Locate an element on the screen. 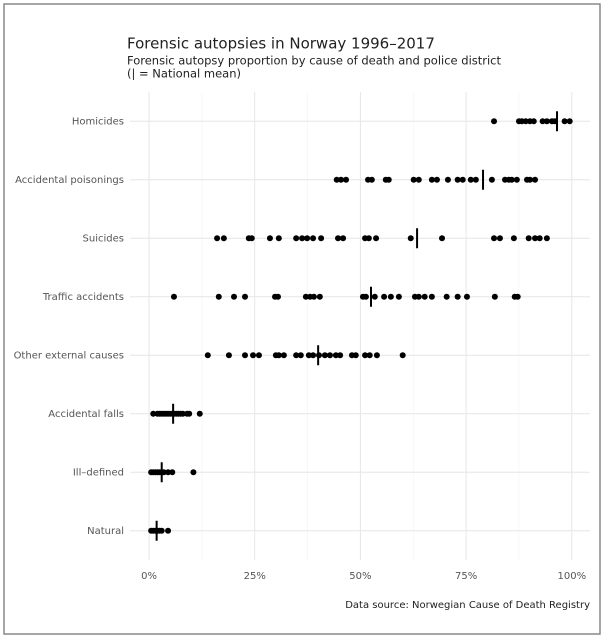 The height and width of the screenshot is (639, 605). x-tick-label: 0% is located at coordinates (149, 576).